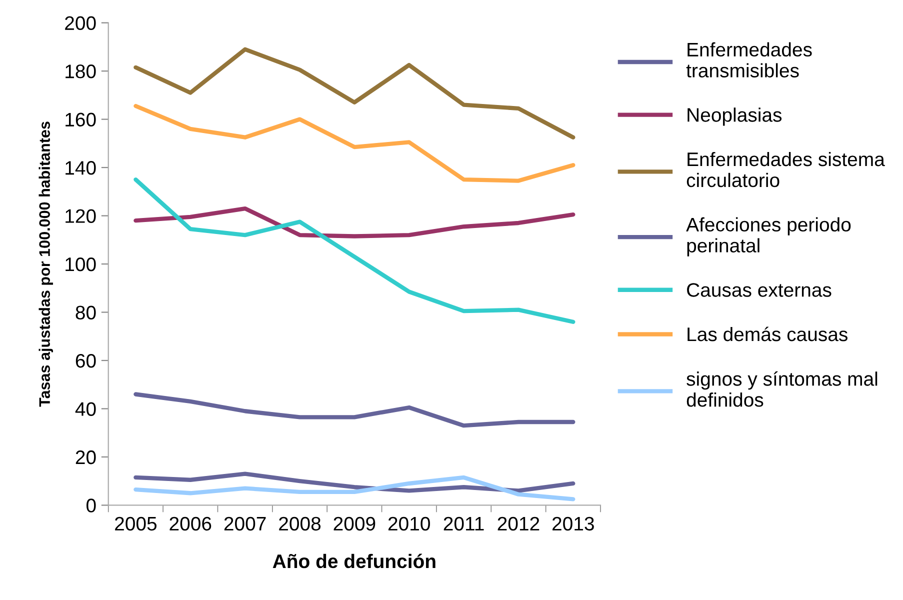 Image resolution: width=903 pixels, height=600 pixels. Describe the element at coordinates (759, 290) in the screenshot. I see `legend-label: Causas externas` at that location.